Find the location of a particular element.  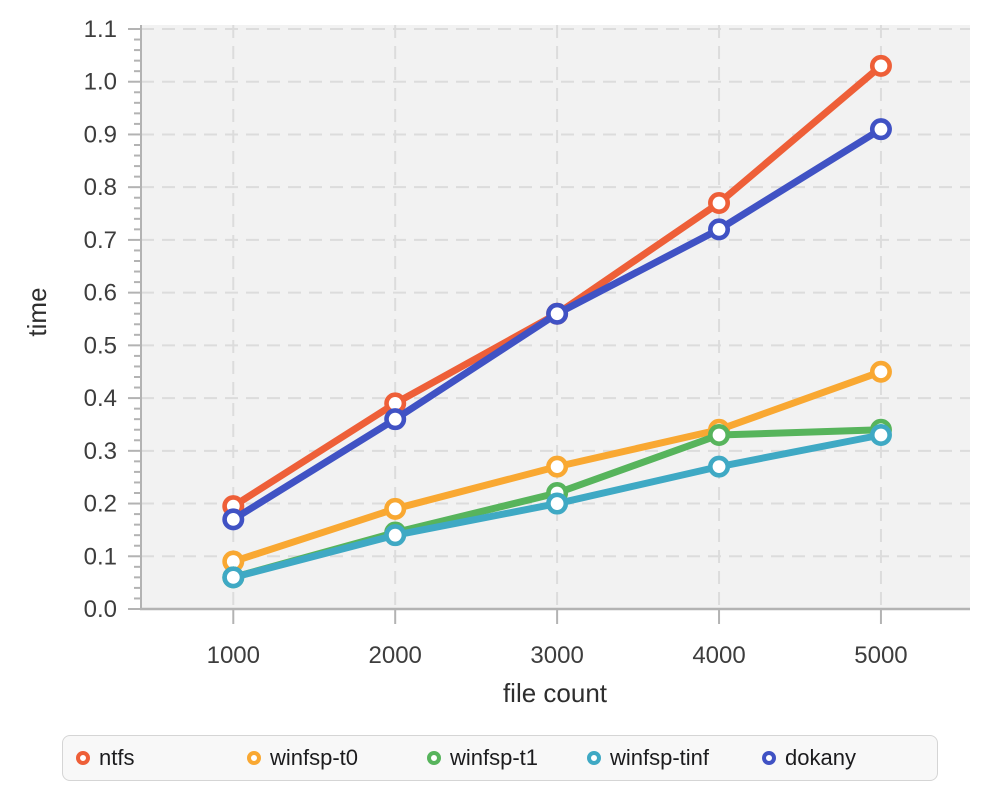

legend-label: winfsp-t0 is located at coordinates (314, 757).